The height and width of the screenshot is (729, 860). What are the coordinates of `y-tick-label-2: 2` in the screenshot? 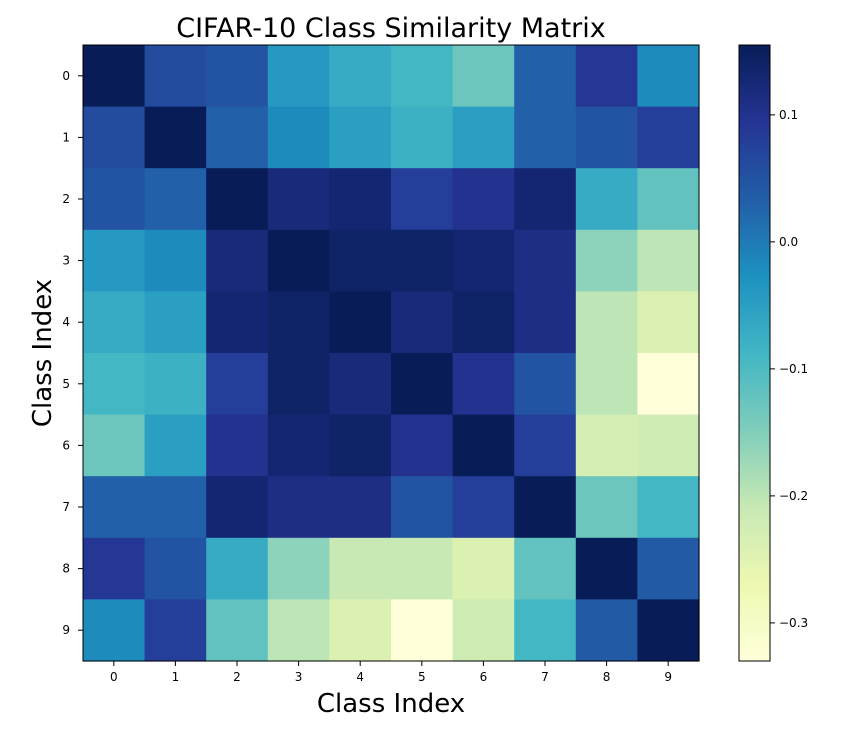 It's located at (66, 199).